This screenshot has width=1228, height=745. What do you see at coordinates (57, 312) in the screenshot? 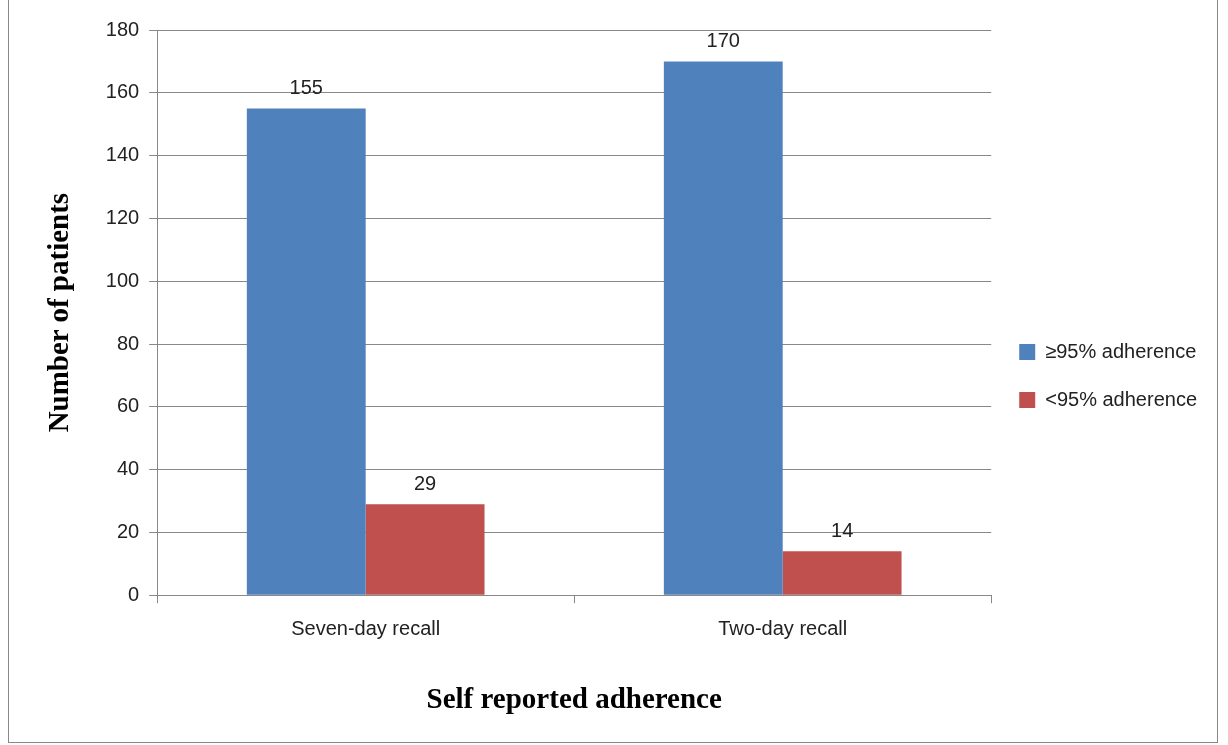
I see `y-axis-title: Number of patients` at bounding box center [57, 312].